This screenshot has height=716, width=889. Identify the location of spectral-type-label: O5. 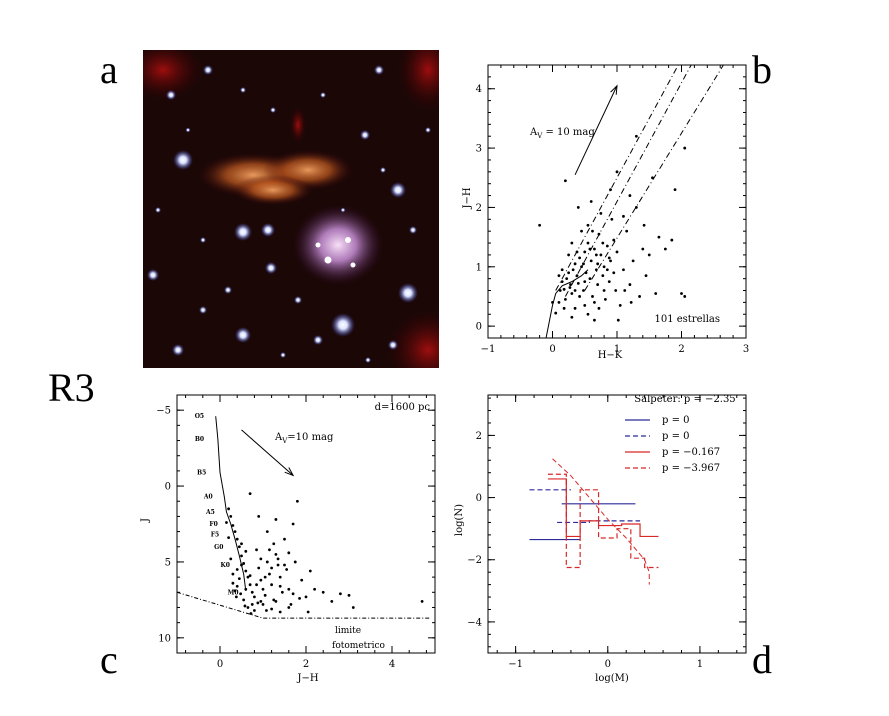
(199, 416).